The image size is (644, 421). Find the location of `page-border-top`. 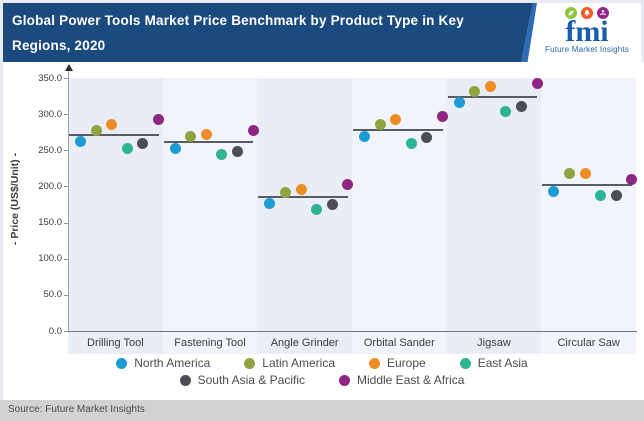

page-border-top is located at coordinates (322, 1).